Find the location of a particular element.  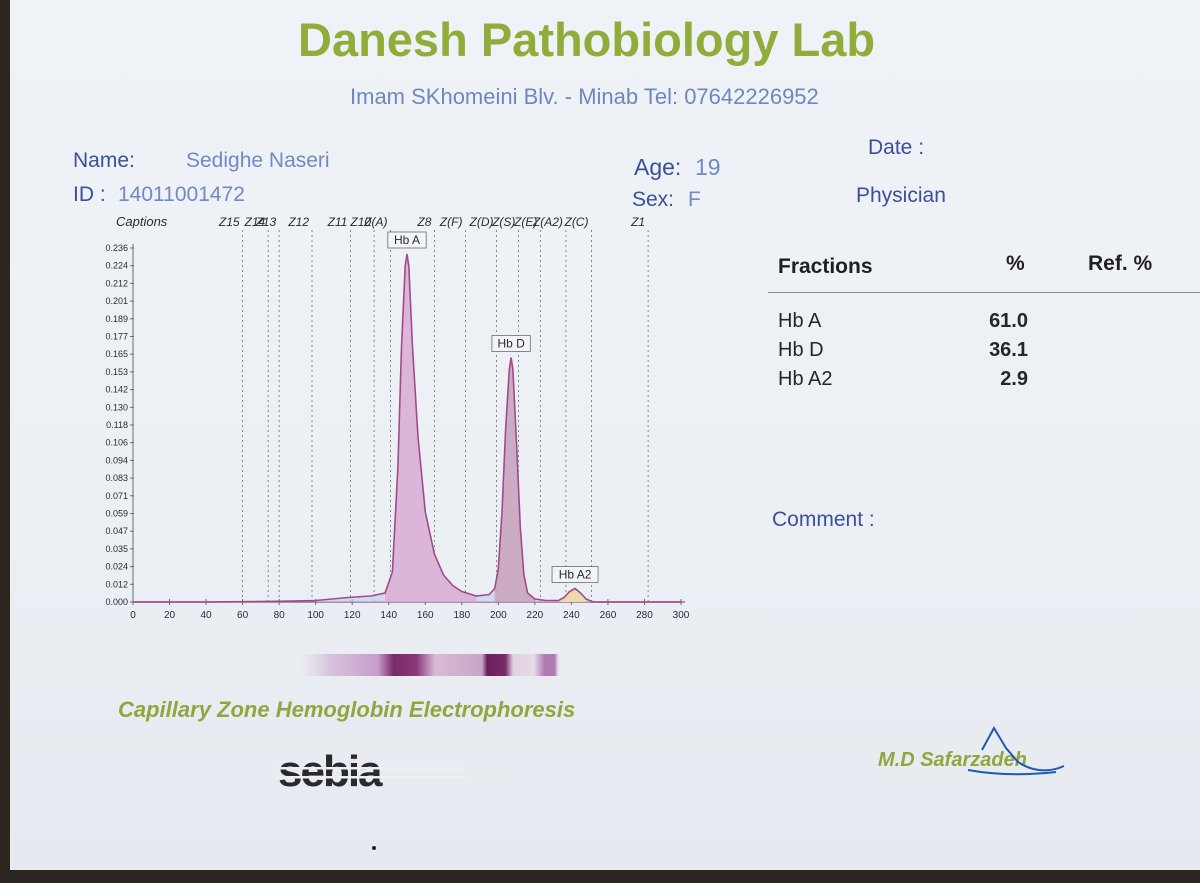

x-tick-label: 140 is located at coordinates (388, 615).